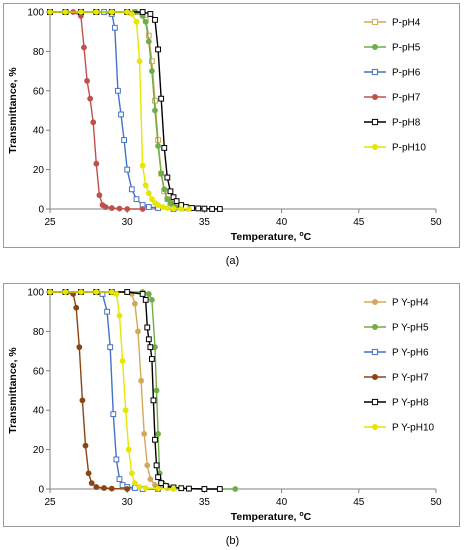  I want to click on chart-b-y-tick-label-0: 0, so click(41, 490).